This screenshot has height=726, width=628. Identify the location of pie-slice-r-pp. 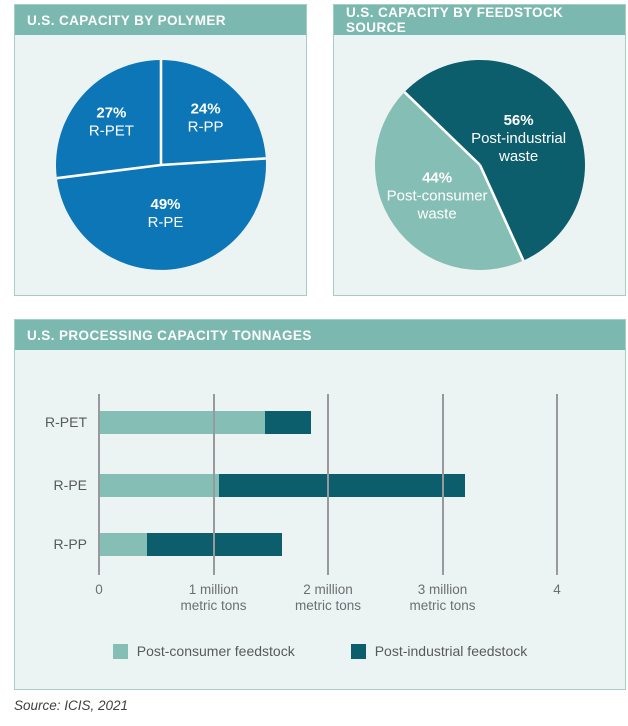
(213, 112).